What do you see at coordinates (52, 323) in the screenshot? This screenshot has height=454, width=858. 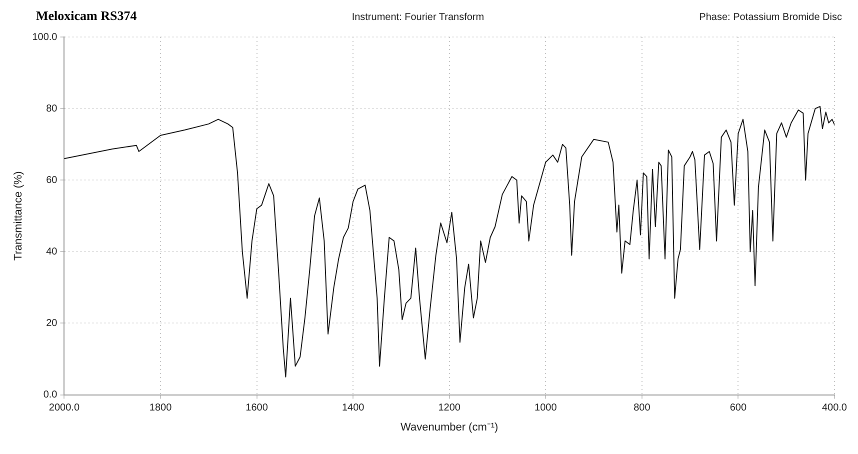 I see `y-tick-label: 20` at bounding box center [52, 323].